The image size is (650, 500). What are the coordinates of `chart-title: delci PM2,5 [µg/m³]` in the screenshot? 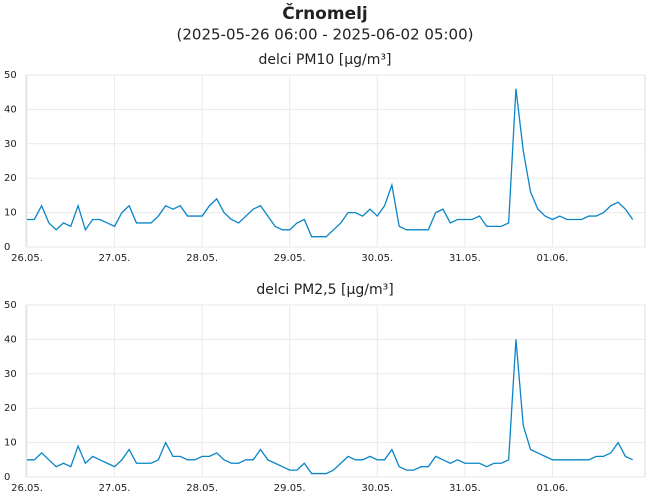 It's located at (324, 290).